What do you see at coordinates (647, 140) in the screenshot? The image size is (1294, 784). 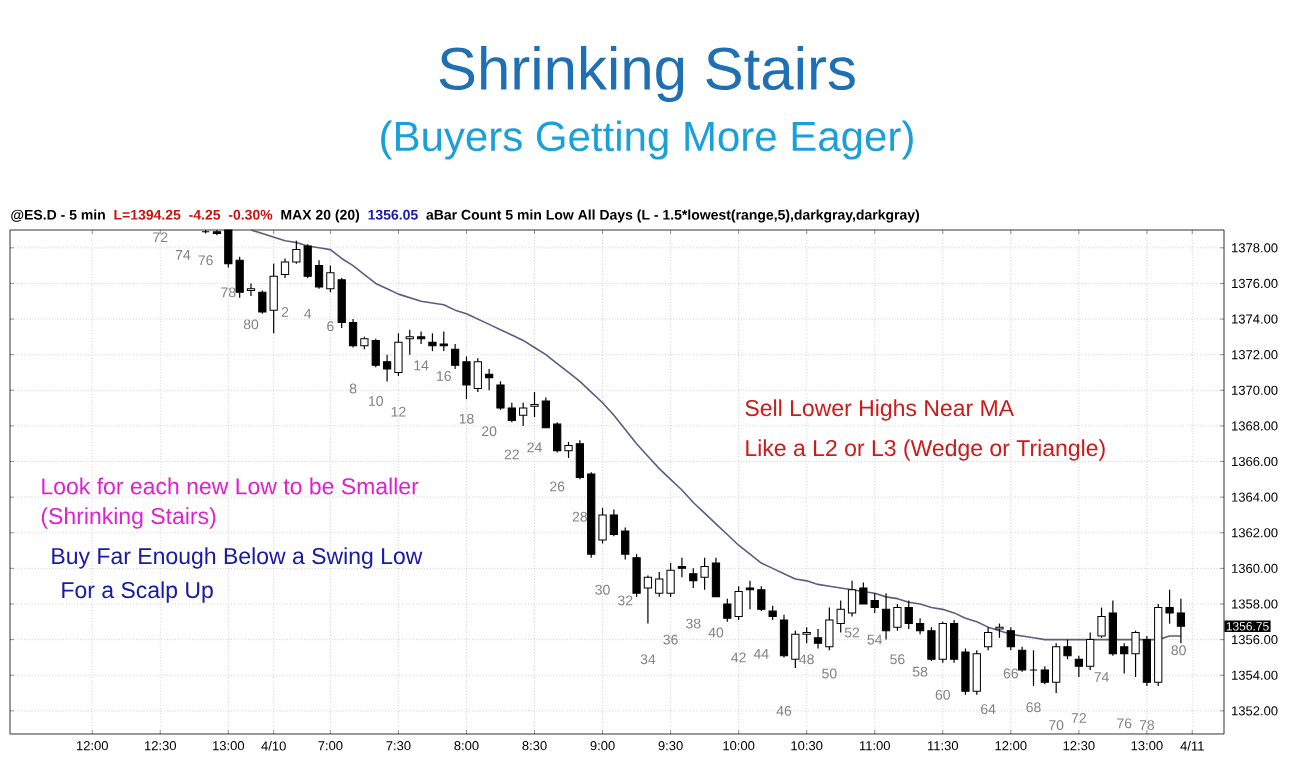 I see `chart-subtitle: (Buyers Getting More Eager)` at bounding box center [647, 140].